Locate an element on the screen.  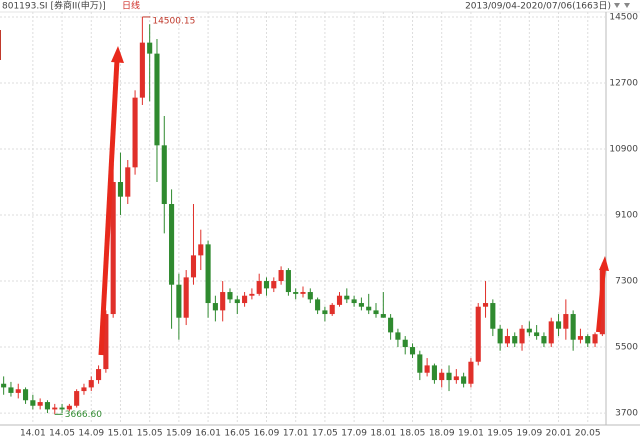
annotation-label: 3666.60 is located at coordinates (83, 415).